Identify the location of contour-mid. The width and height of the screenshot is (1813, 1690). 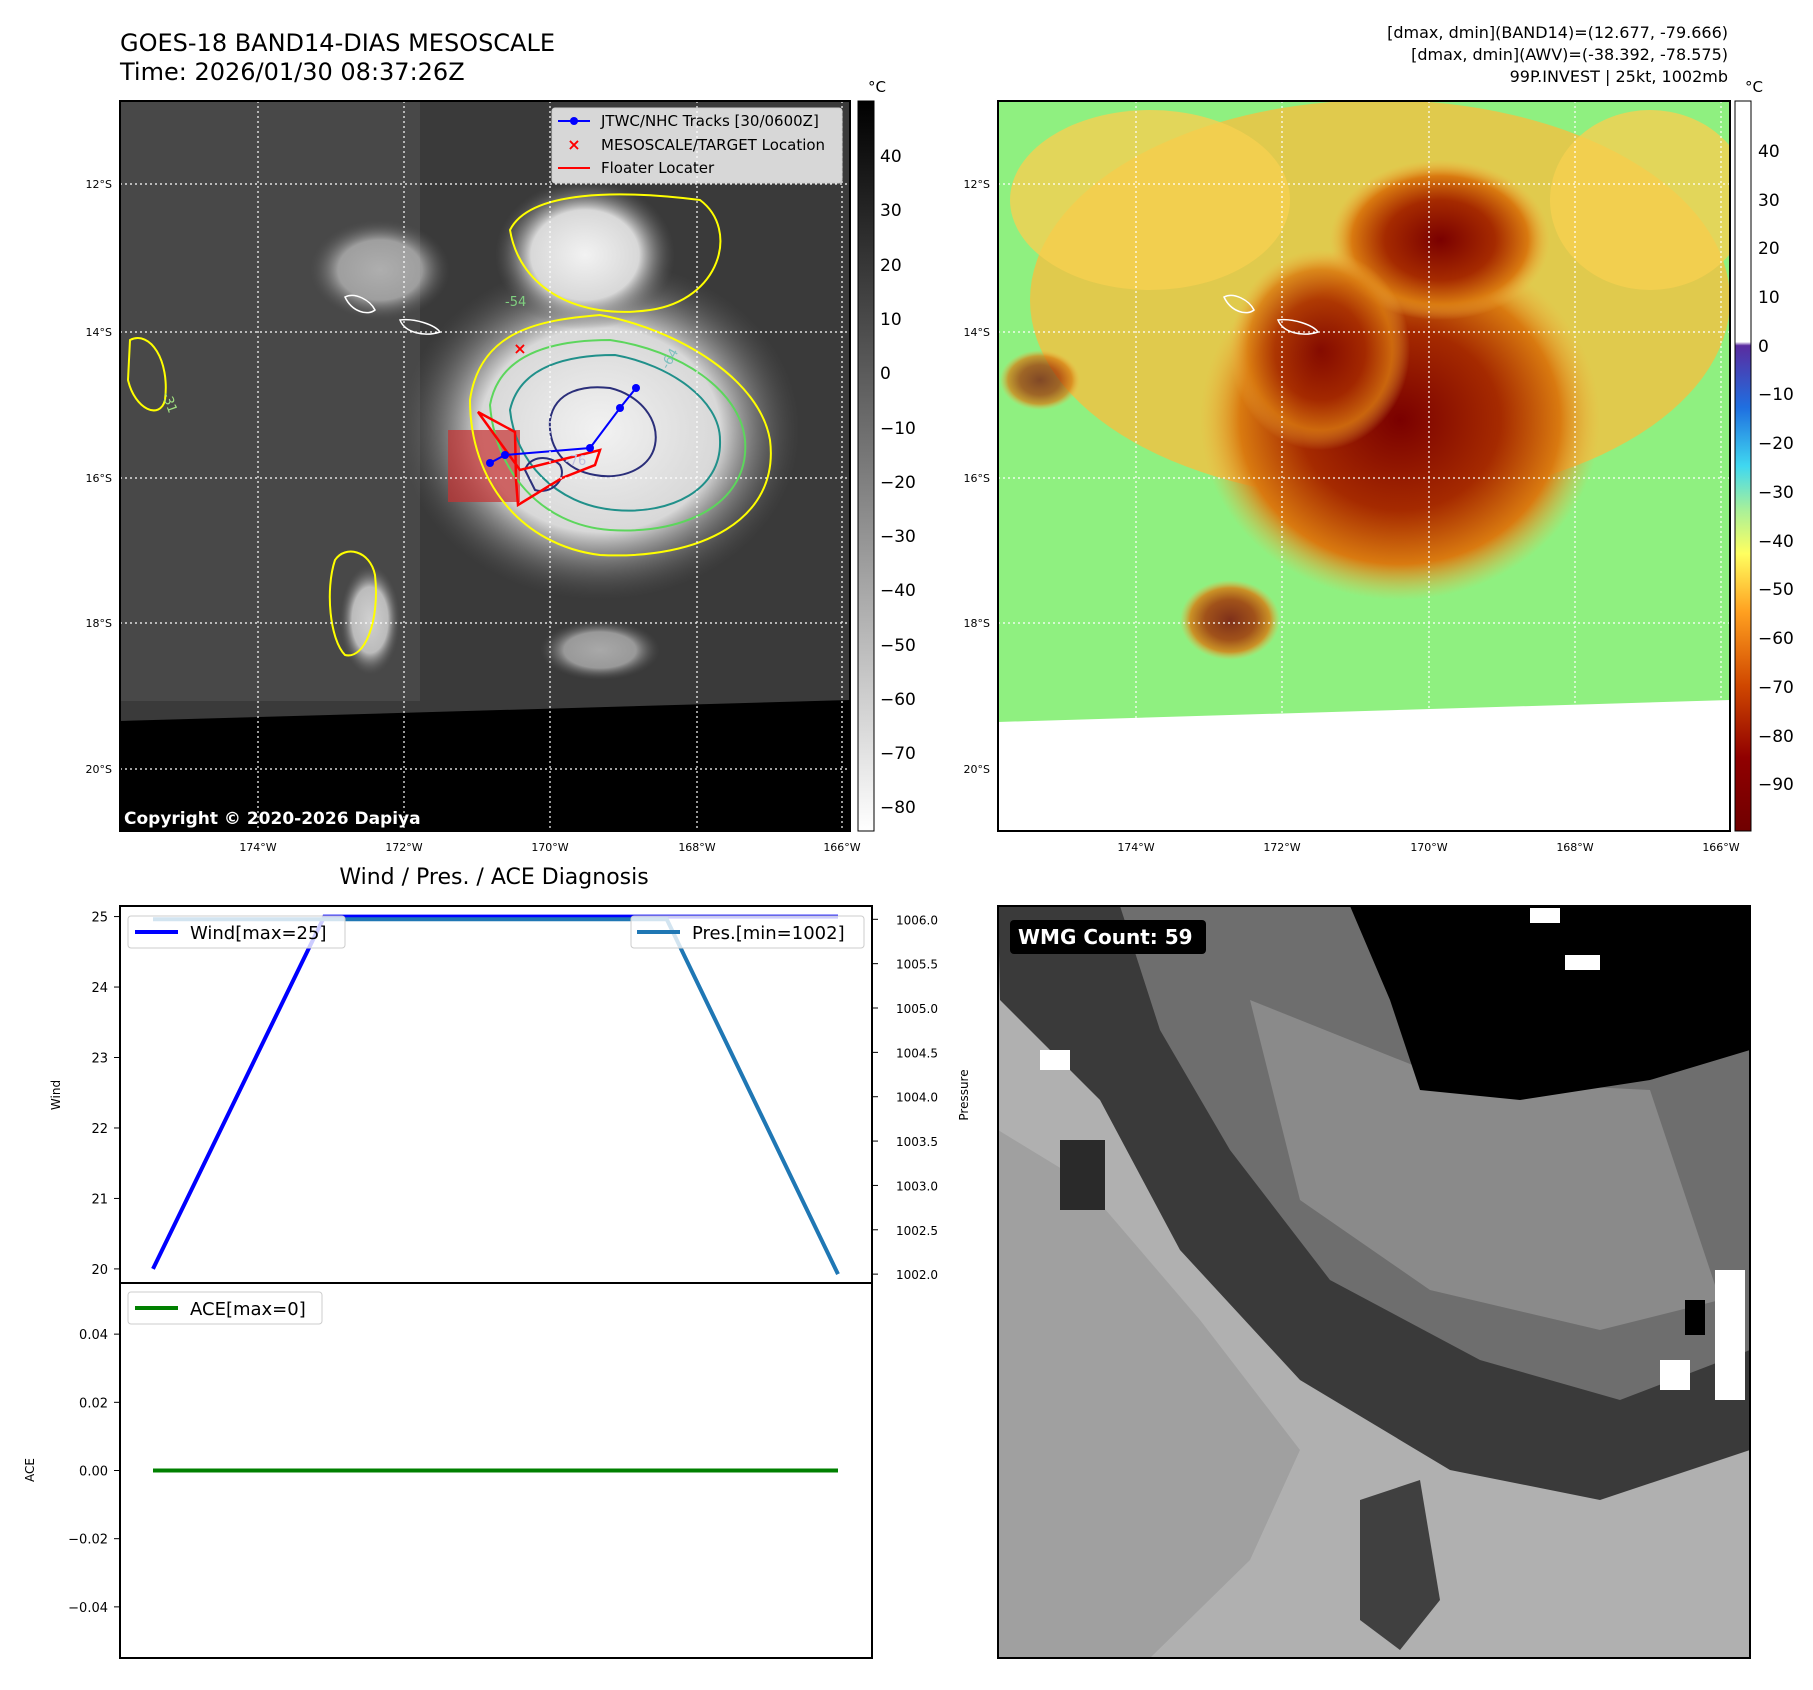
(617, 435).